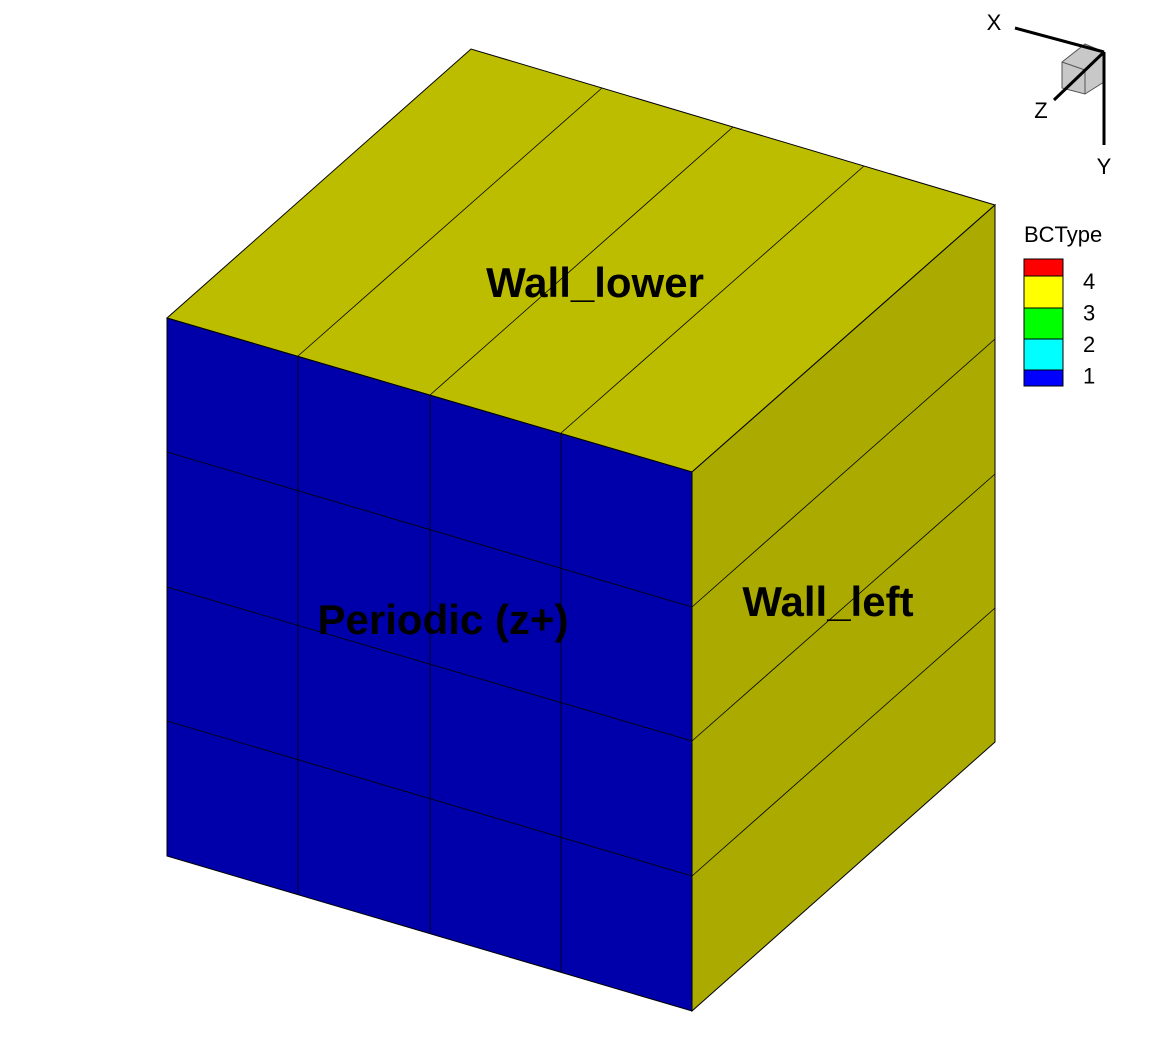  Describe the element at coordinates (994, 22) in the screenshot. I see `axis-label: X` at that location.